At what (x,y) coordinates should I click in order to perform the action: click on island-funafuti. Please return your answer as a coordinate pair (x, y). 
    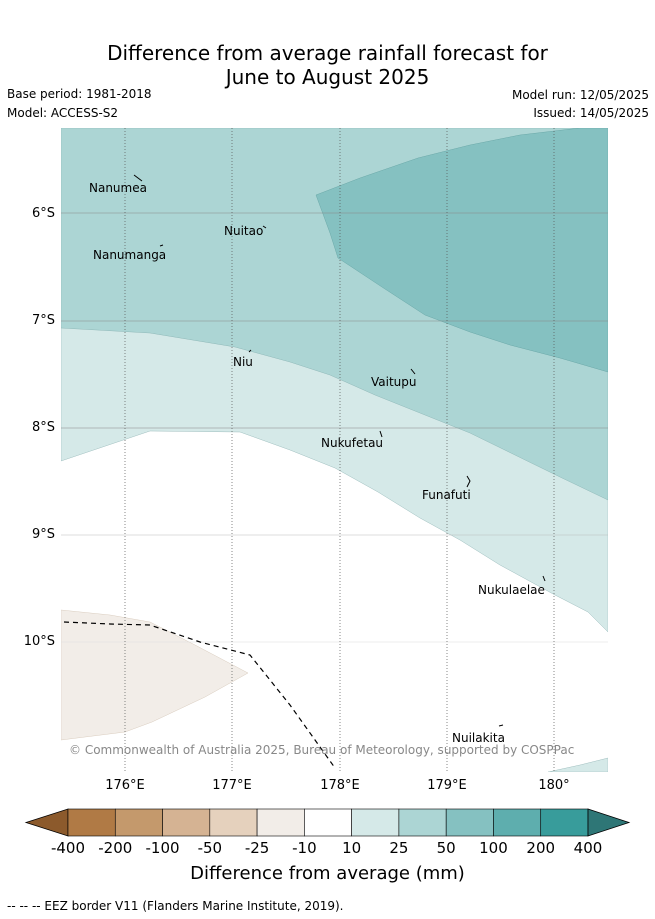
    Looking at the image, I should click on (468, 481).